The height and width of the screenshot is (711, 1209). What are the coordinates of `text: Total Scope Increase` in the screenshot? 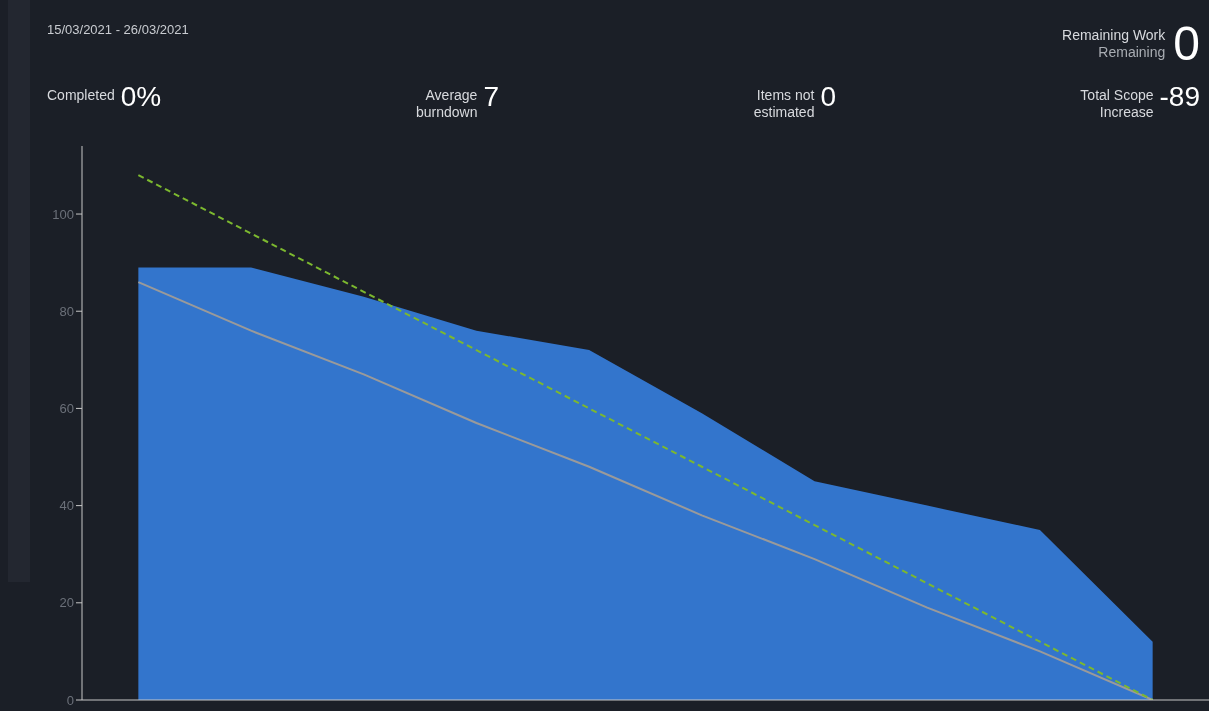 It's located at (1116, 103).